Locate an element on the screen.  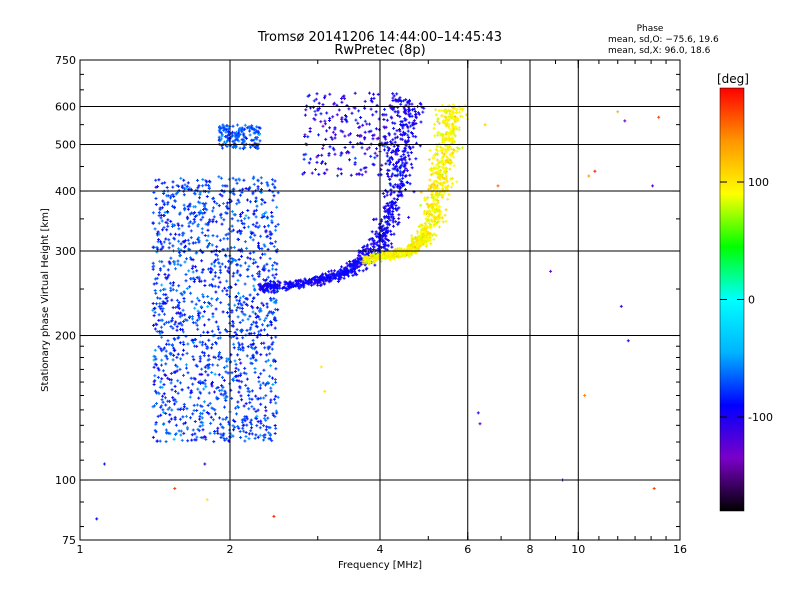
x-tick-label: 1 is located at coordinates (80, 549).